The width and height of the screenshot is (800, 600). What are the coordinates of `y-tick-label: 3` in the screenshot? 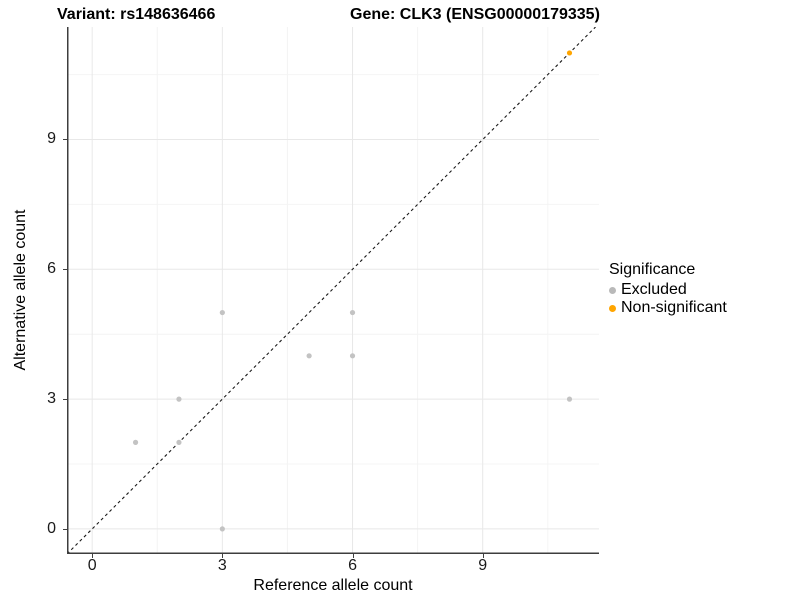 It's located at (51, 399).